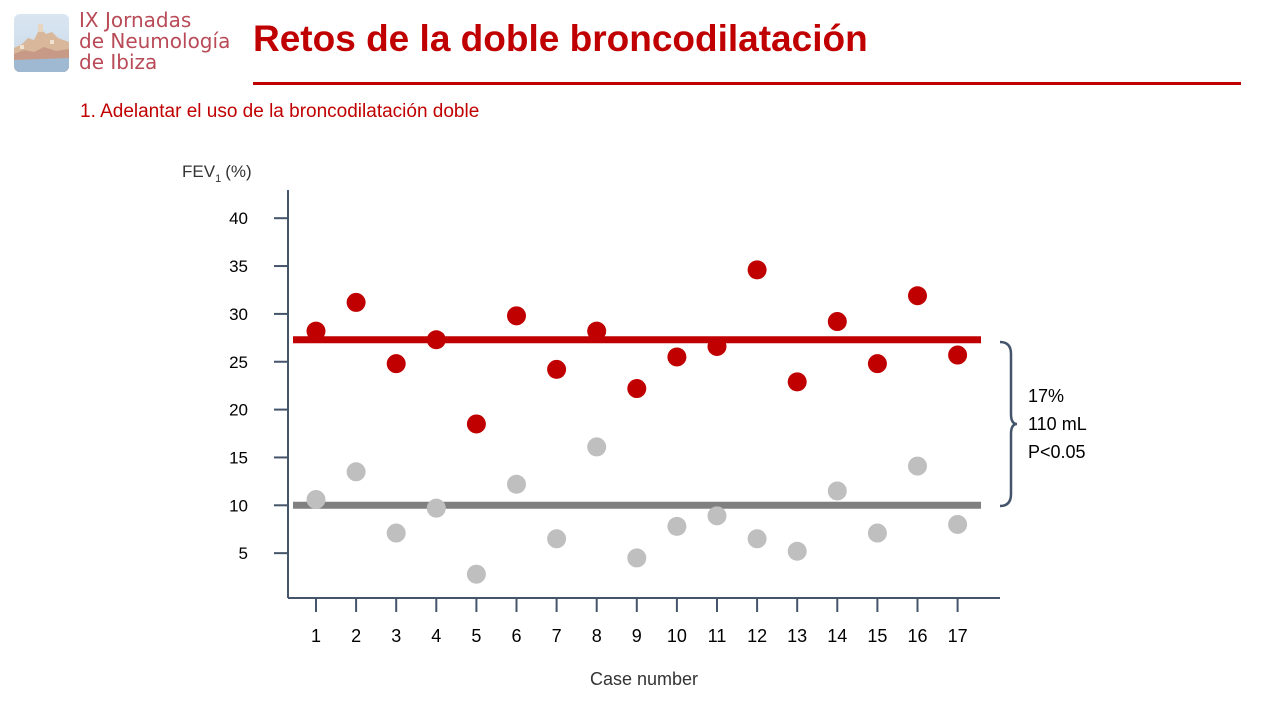  What do you see at coordinates (837, 636) in the screenshot?
I see `x-tick-label: 14` at bounding box center [837, 636].